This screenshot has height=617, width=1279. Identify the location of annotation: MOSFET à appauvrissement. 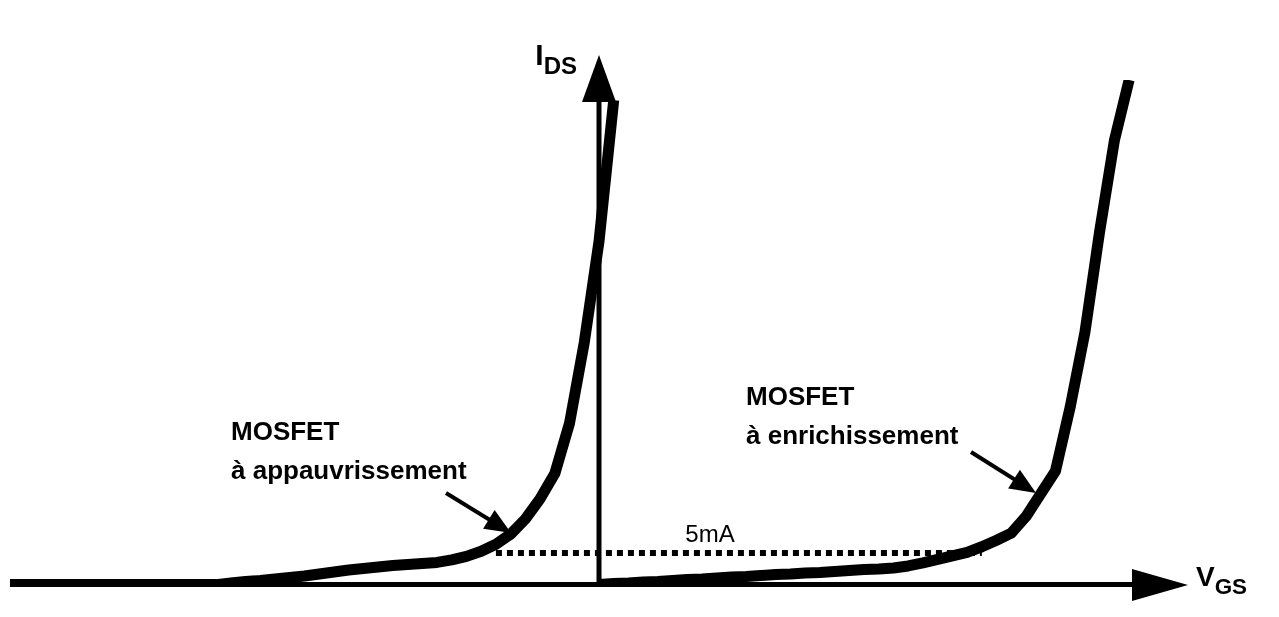
(349, 450).